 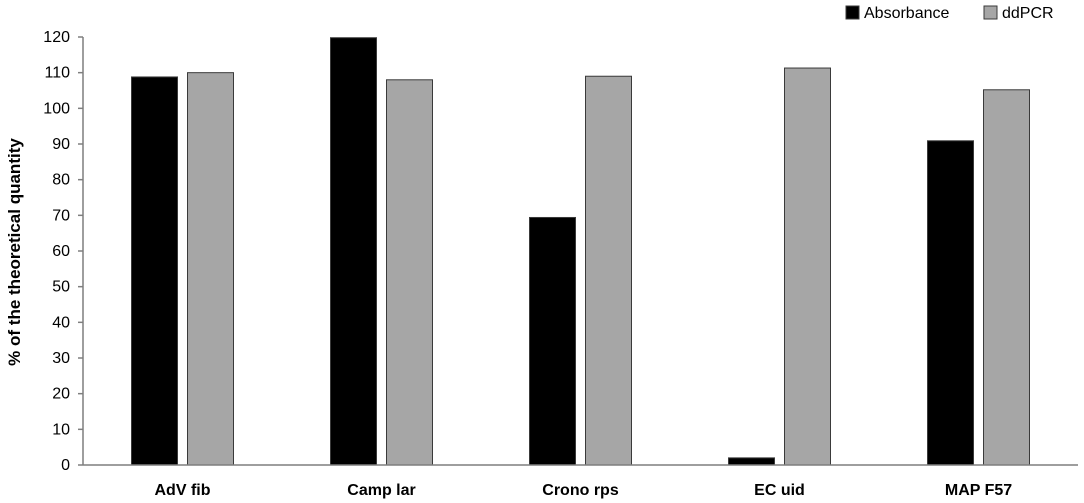 What do you see at coordinates (807, 266) in the screenshot?
I see `bar-ddpcr-ec-uid` at bounding box center [807, 266].